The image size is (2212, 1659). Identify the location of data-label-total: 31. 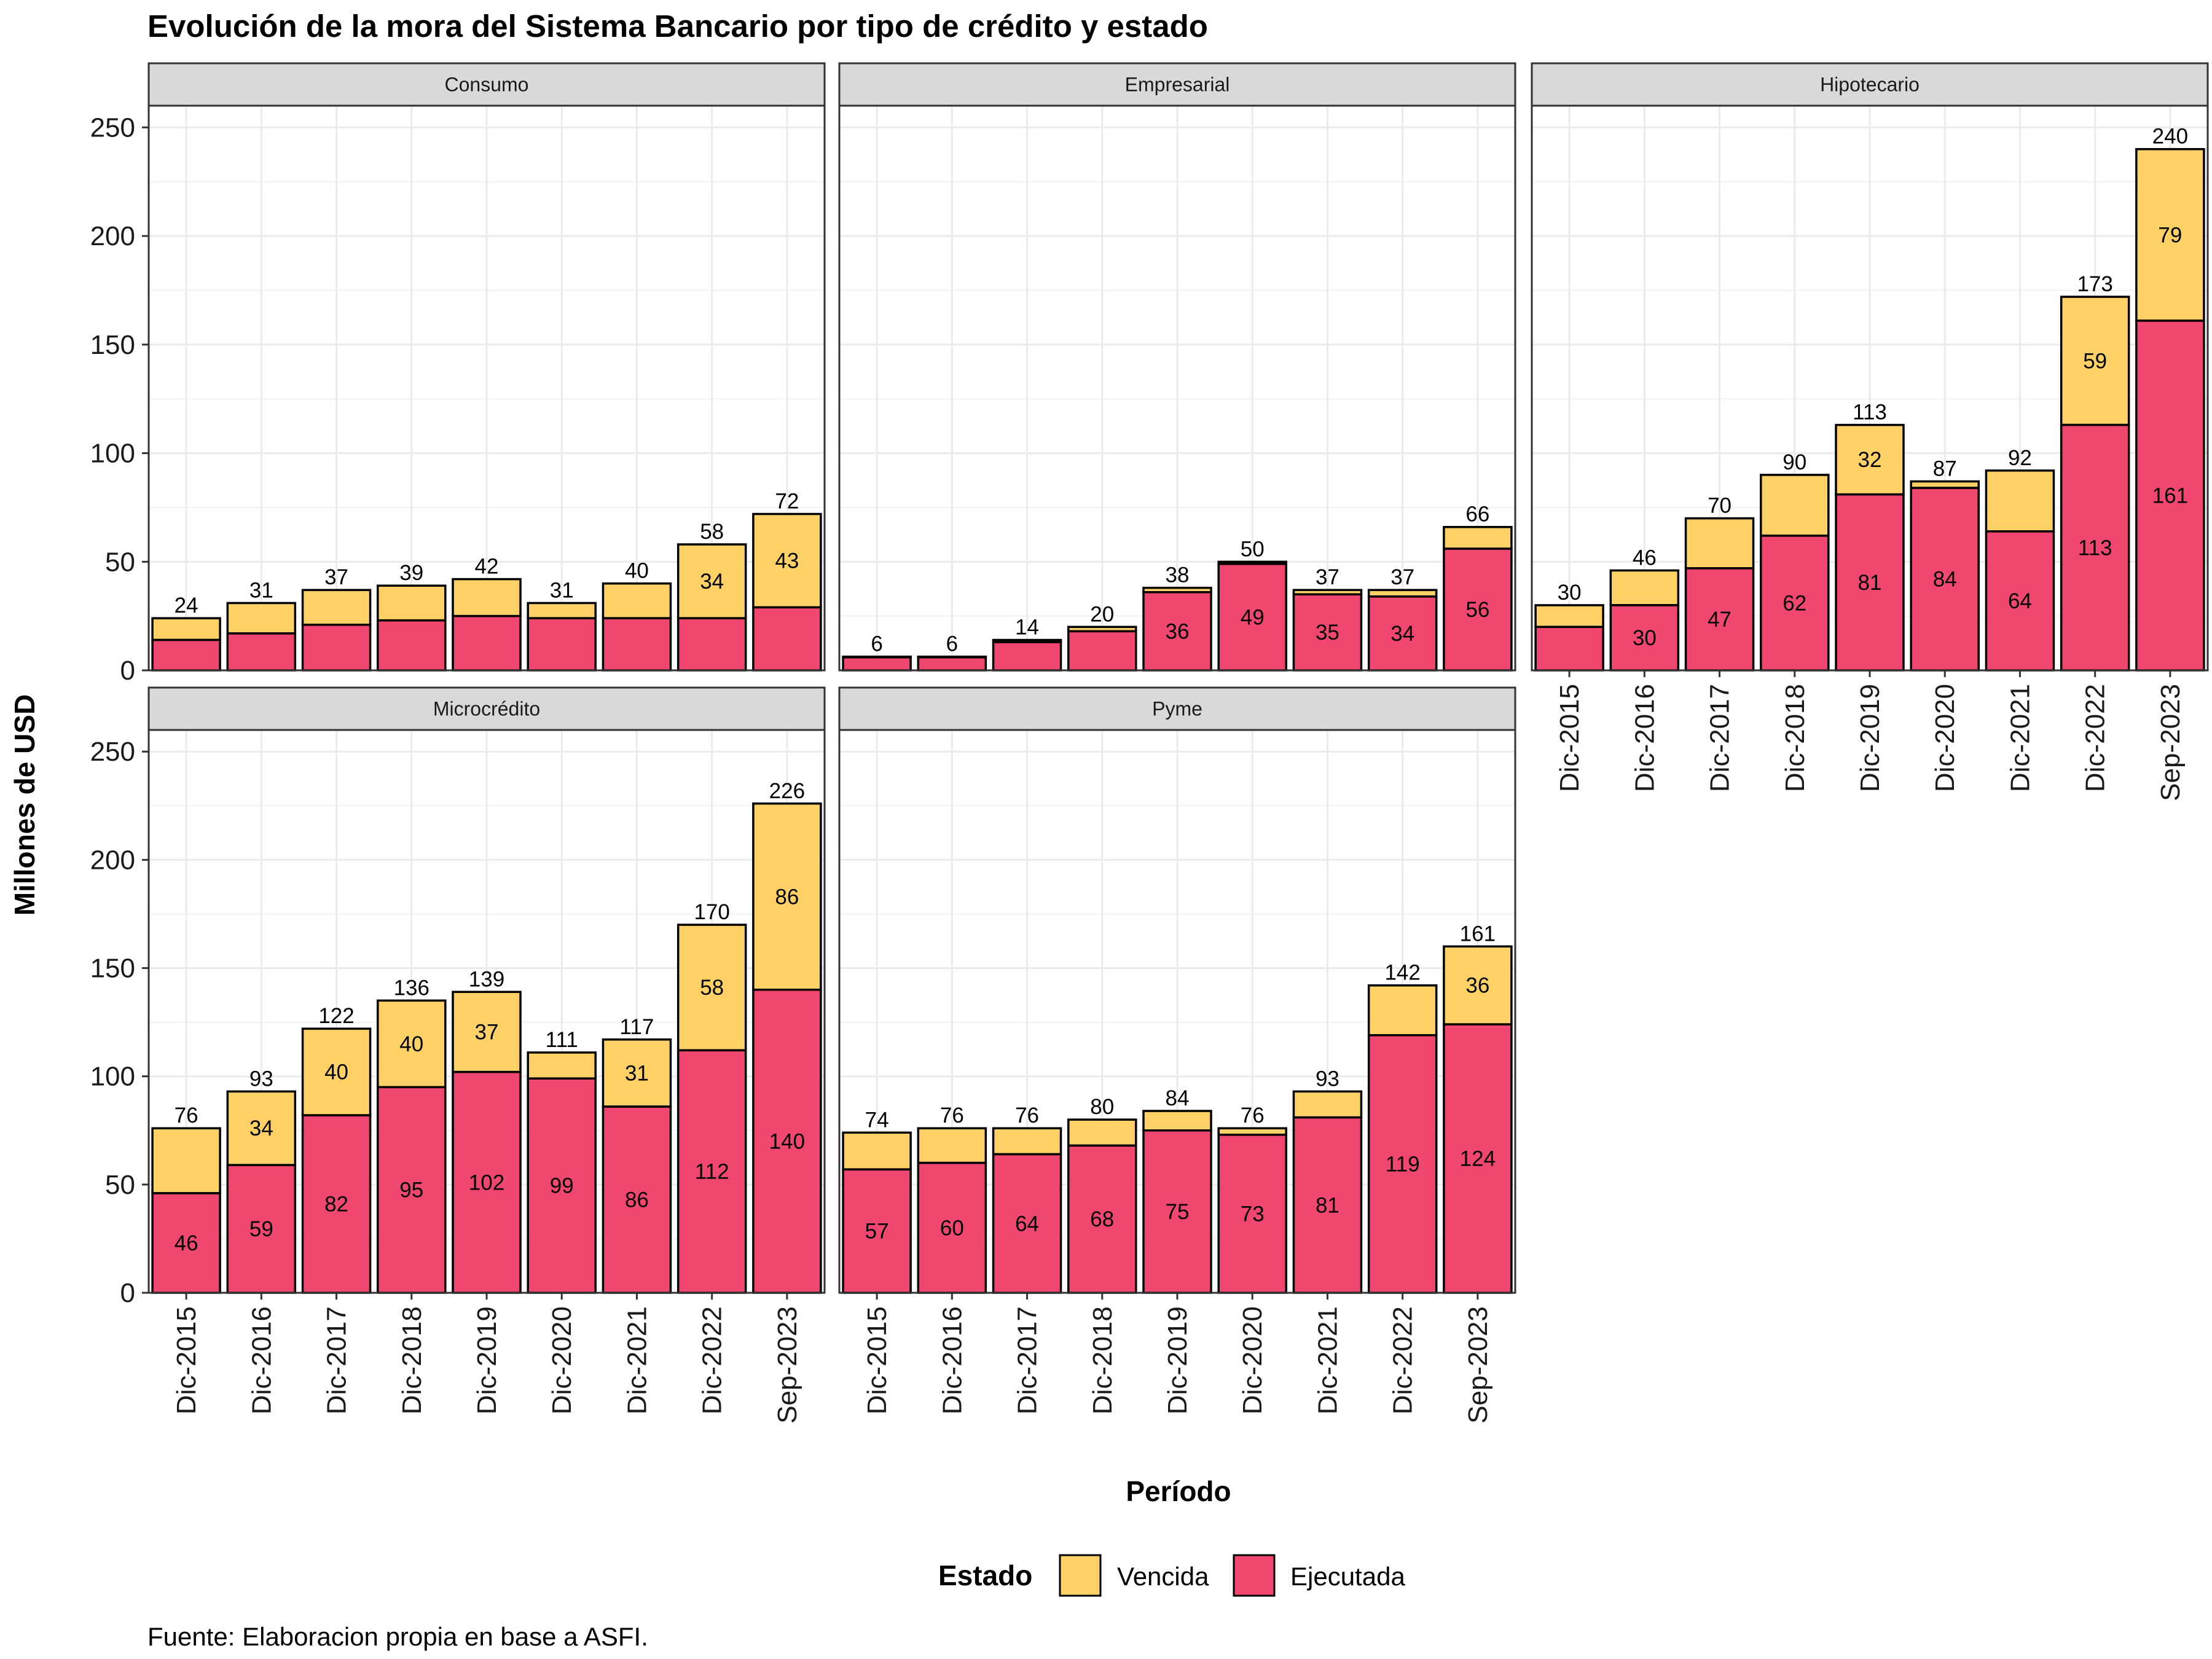
(261, 590).